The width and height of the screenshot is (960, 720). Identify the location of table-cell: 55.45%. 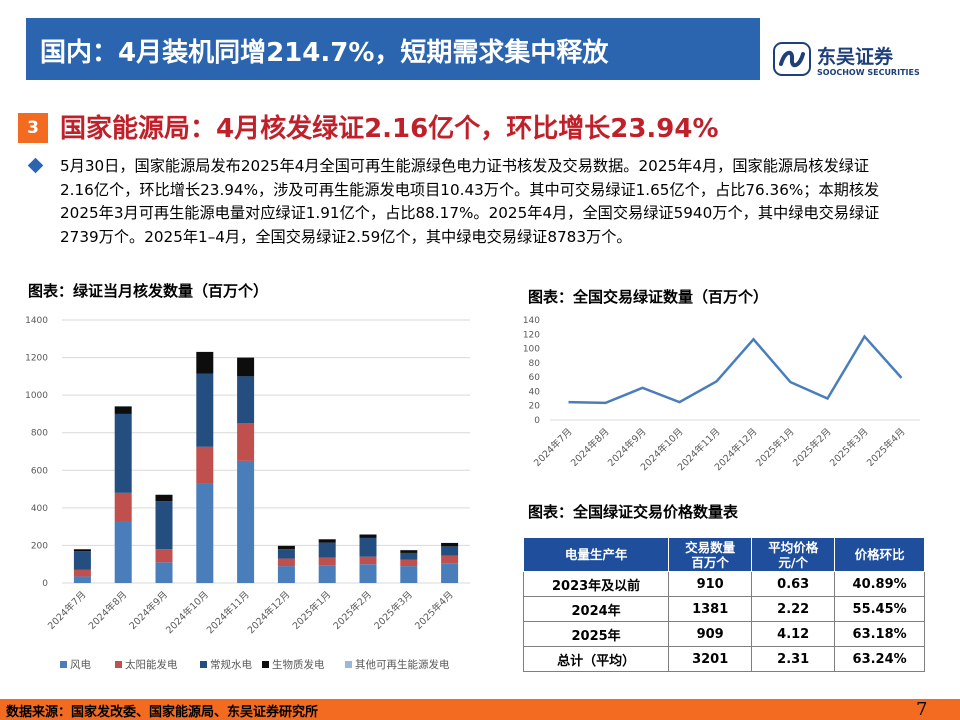
(879, 609).